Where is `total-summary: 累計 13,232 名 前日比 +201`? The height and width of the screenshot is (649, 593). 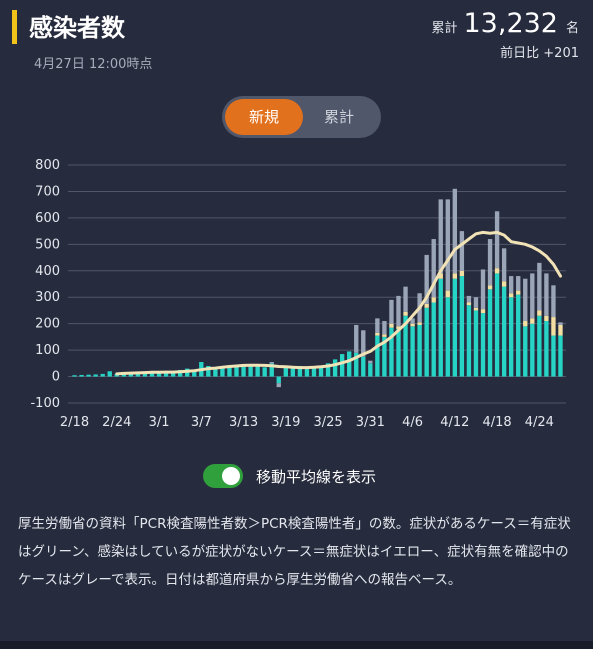
total-summary: 累計 13,232 名 前日比 +201 is located at coordinates (505, 34).